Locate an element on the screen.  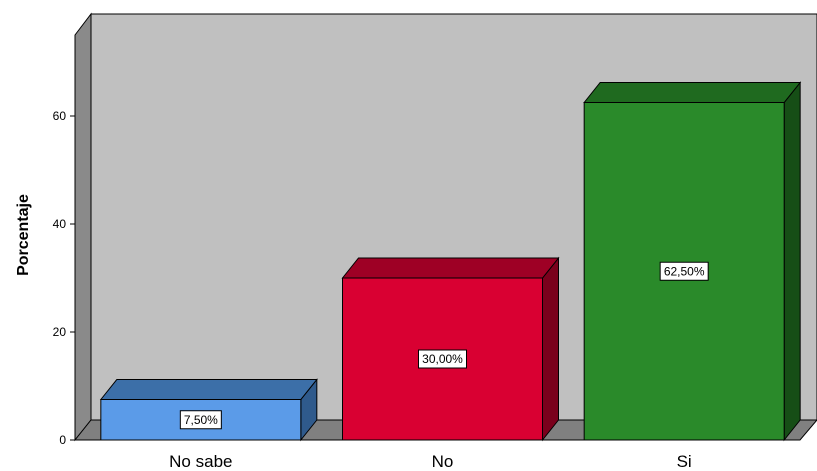
x-axis: No sabe No Si is located at coordinates (430, 461).